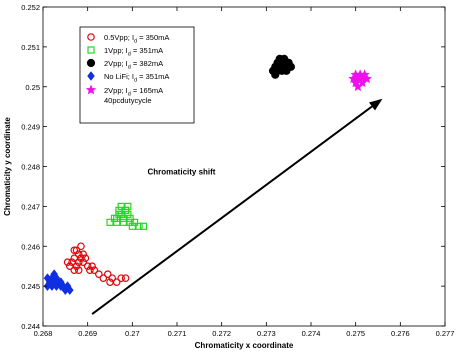  Describe the element at coordinates (147, 63) in the screenshot. I see `legend-label-suffix: = 382mA` at that location.